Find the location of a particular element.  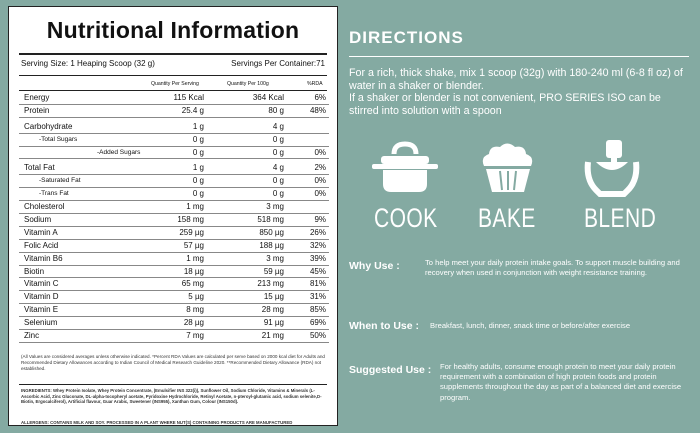

nutrient-name: Vitamin D is located at coordinates (41, 297).